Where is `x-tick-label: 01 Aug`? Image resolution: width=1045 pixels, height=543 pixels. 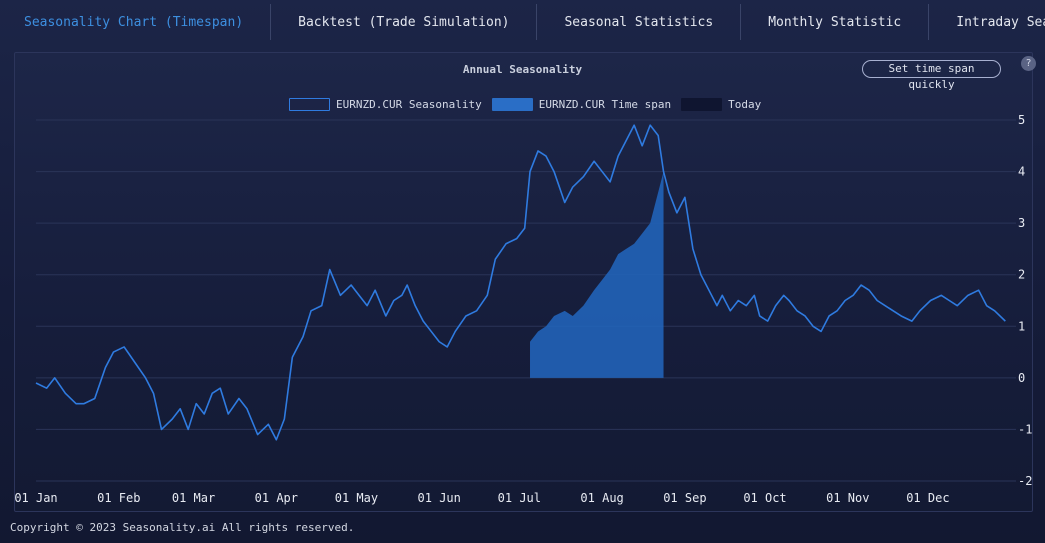 x-tick-label: 01 Aug is located at coordinates (601, 498).